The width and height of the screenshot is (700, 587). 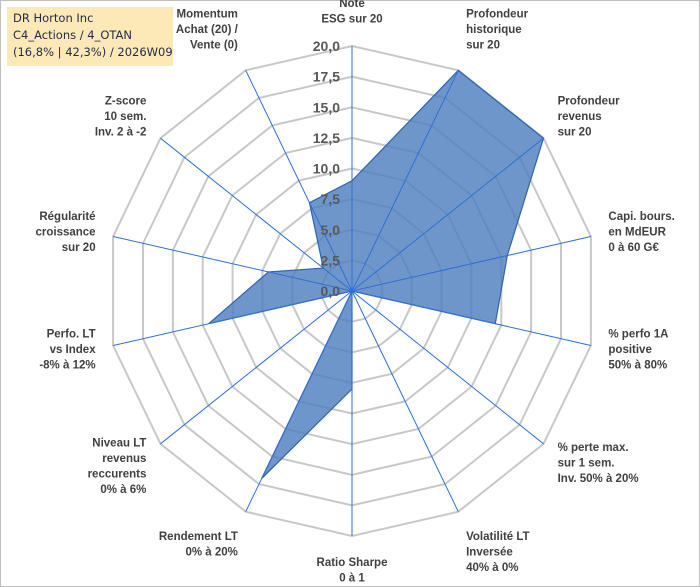 I want to click on axis-label-line: -8% à 12%, so click(x=67, y=365).